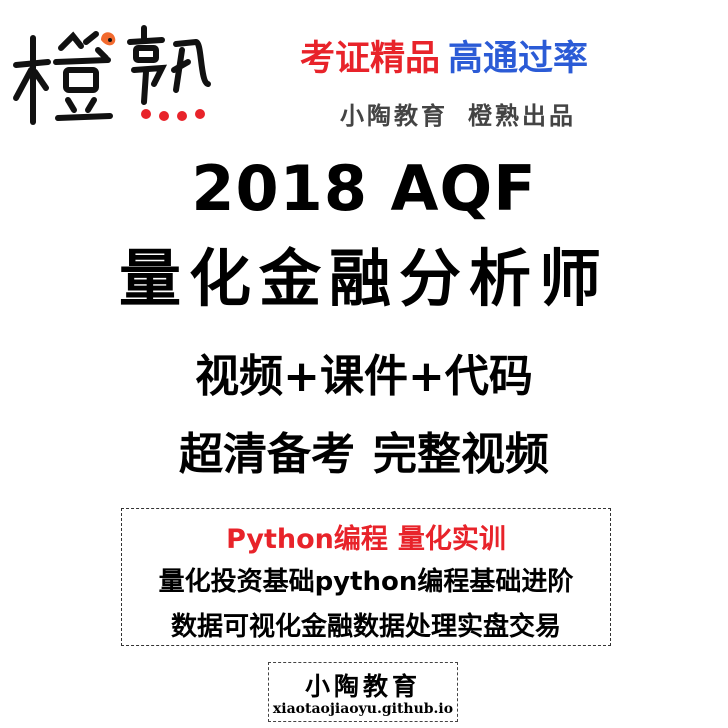  Describe the element at coordinates (394, 115) in the screenshot. I see `publisher-name: 小陶教育` at that location.